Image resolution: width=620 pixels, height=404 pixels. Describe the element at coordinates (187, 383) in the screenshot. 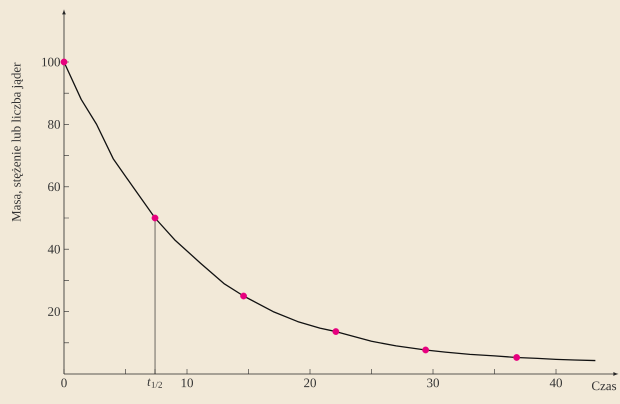

I see `x-tick-label: 10` at that location.